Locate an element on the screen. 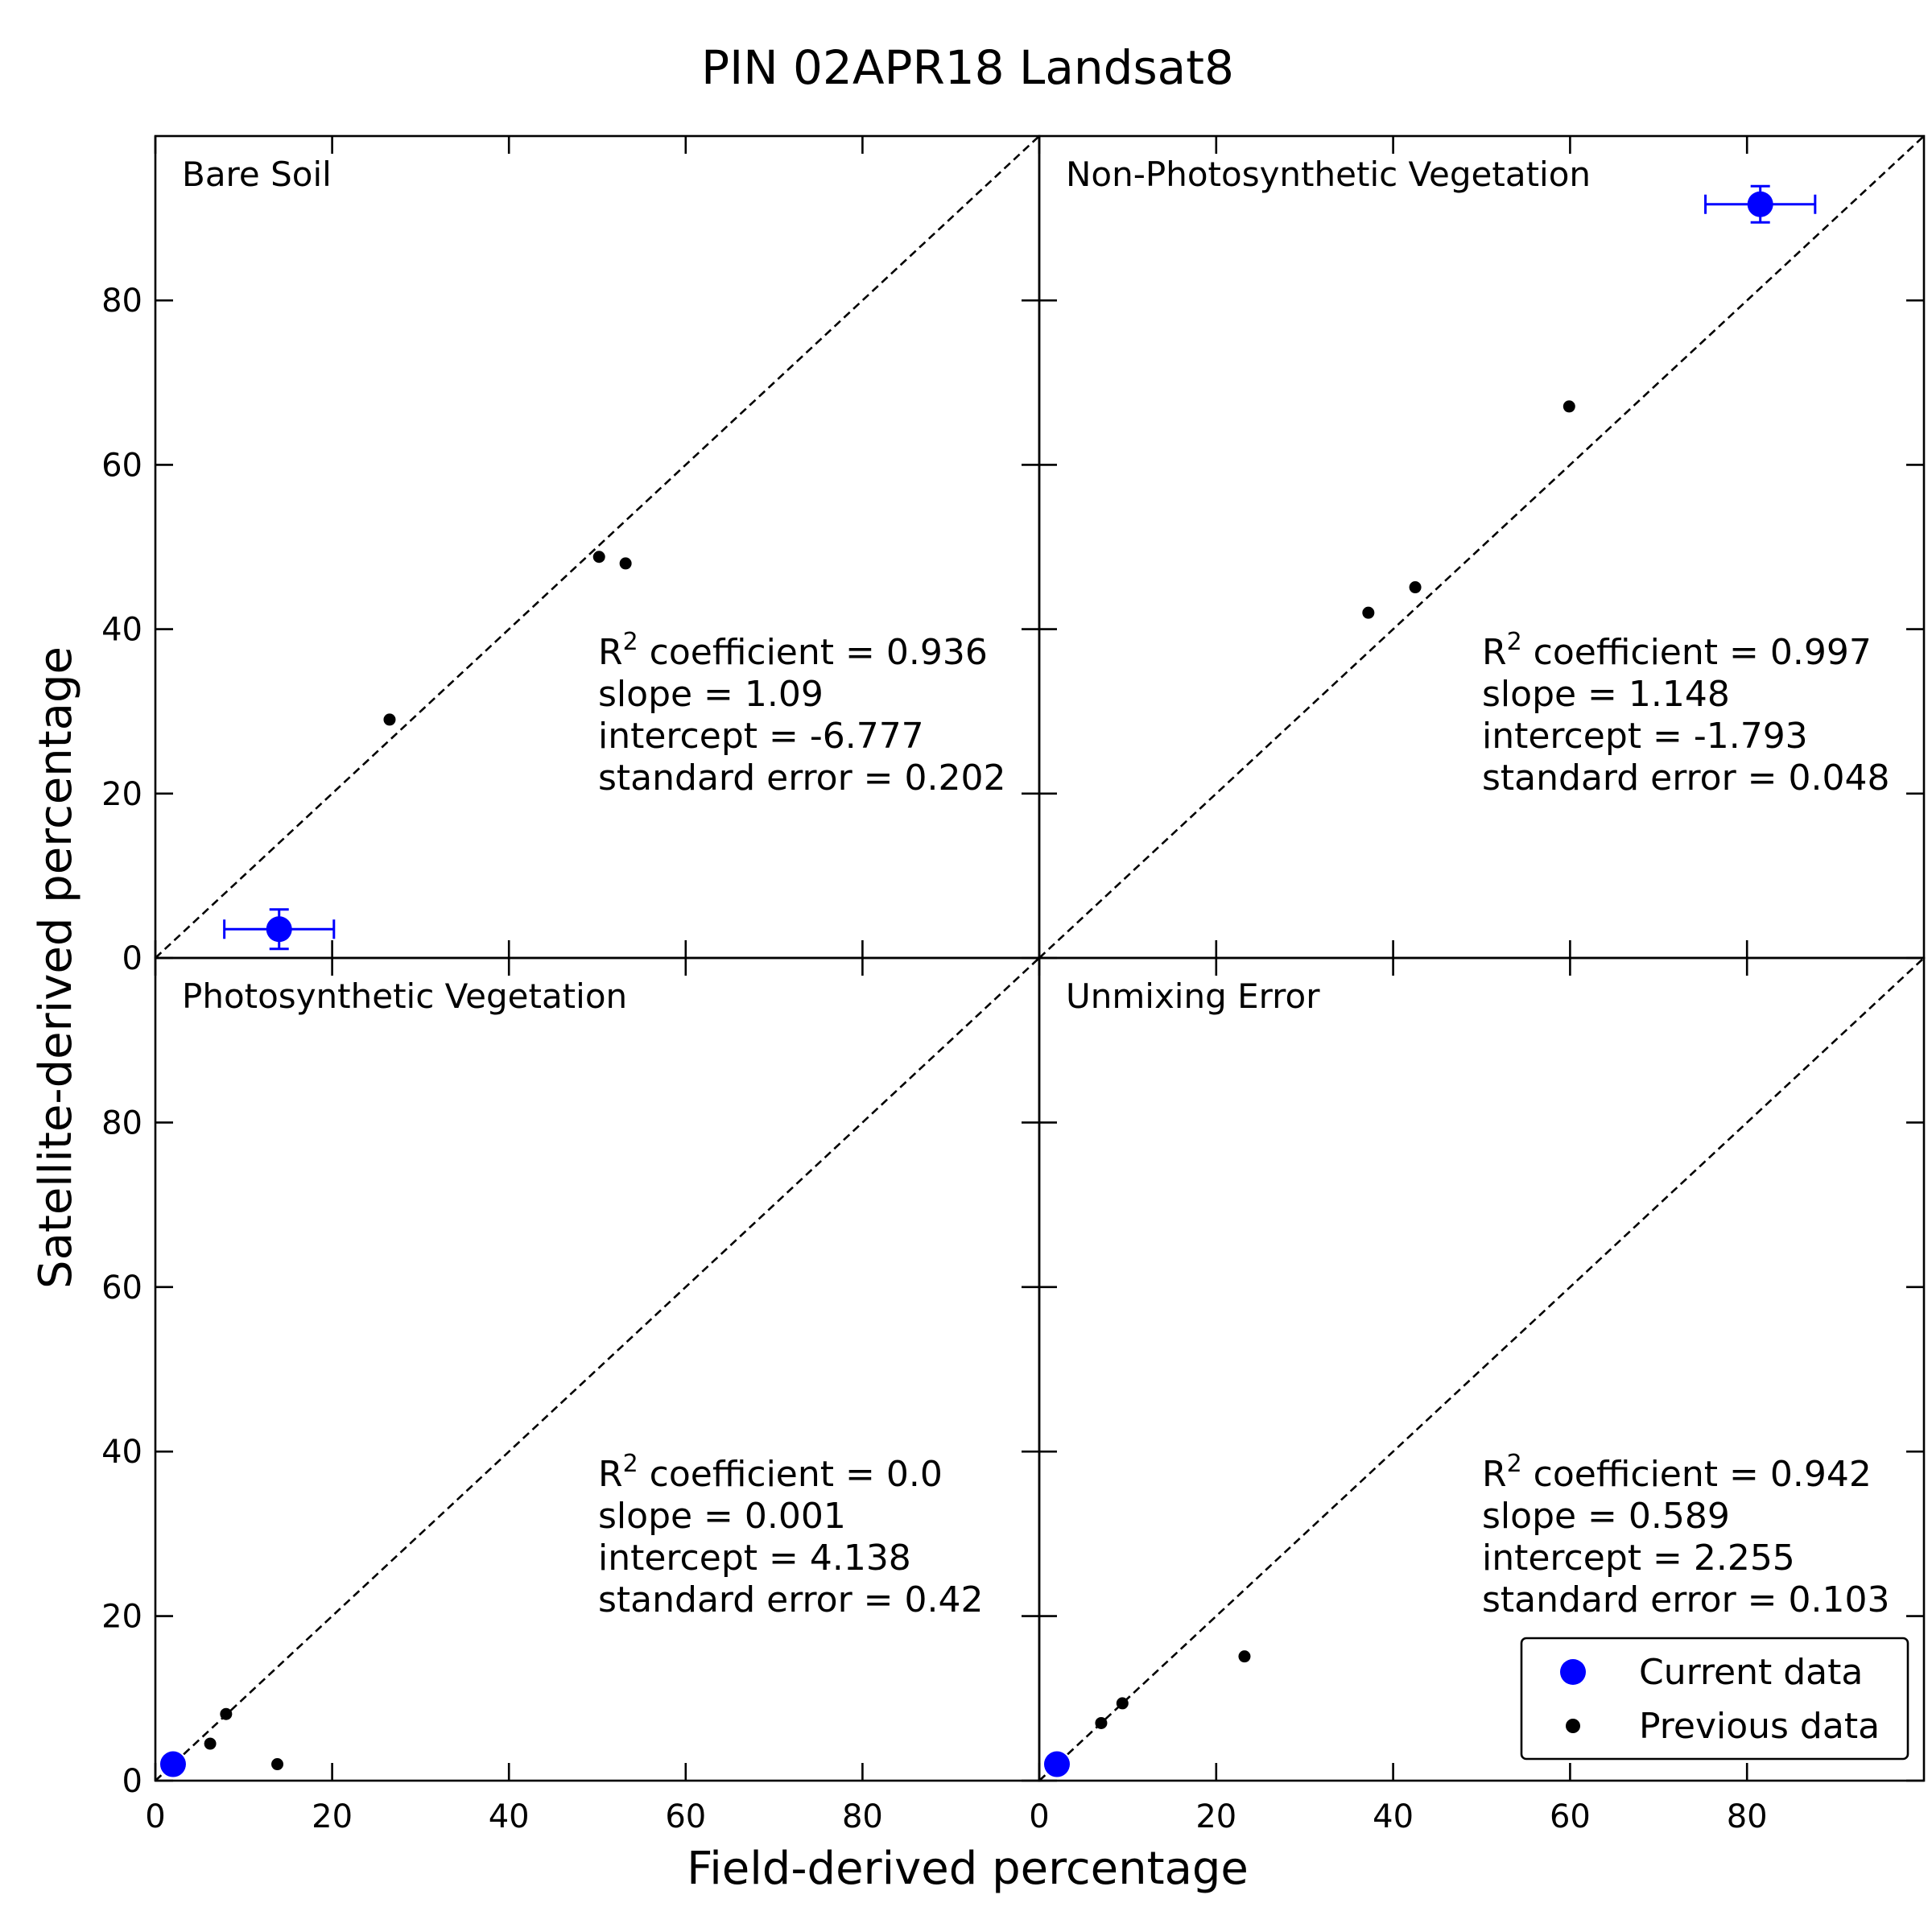  r2-text: R2 coefficient = 0.997 is located at coordinates (1677, 650).